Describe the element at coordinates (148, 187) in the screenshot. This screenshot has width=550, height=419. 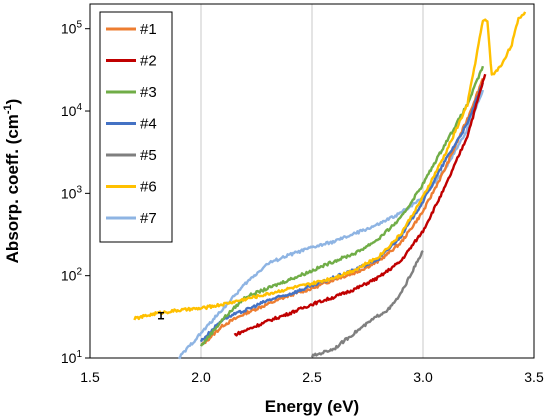
I see `legend-label: #6` at that location.